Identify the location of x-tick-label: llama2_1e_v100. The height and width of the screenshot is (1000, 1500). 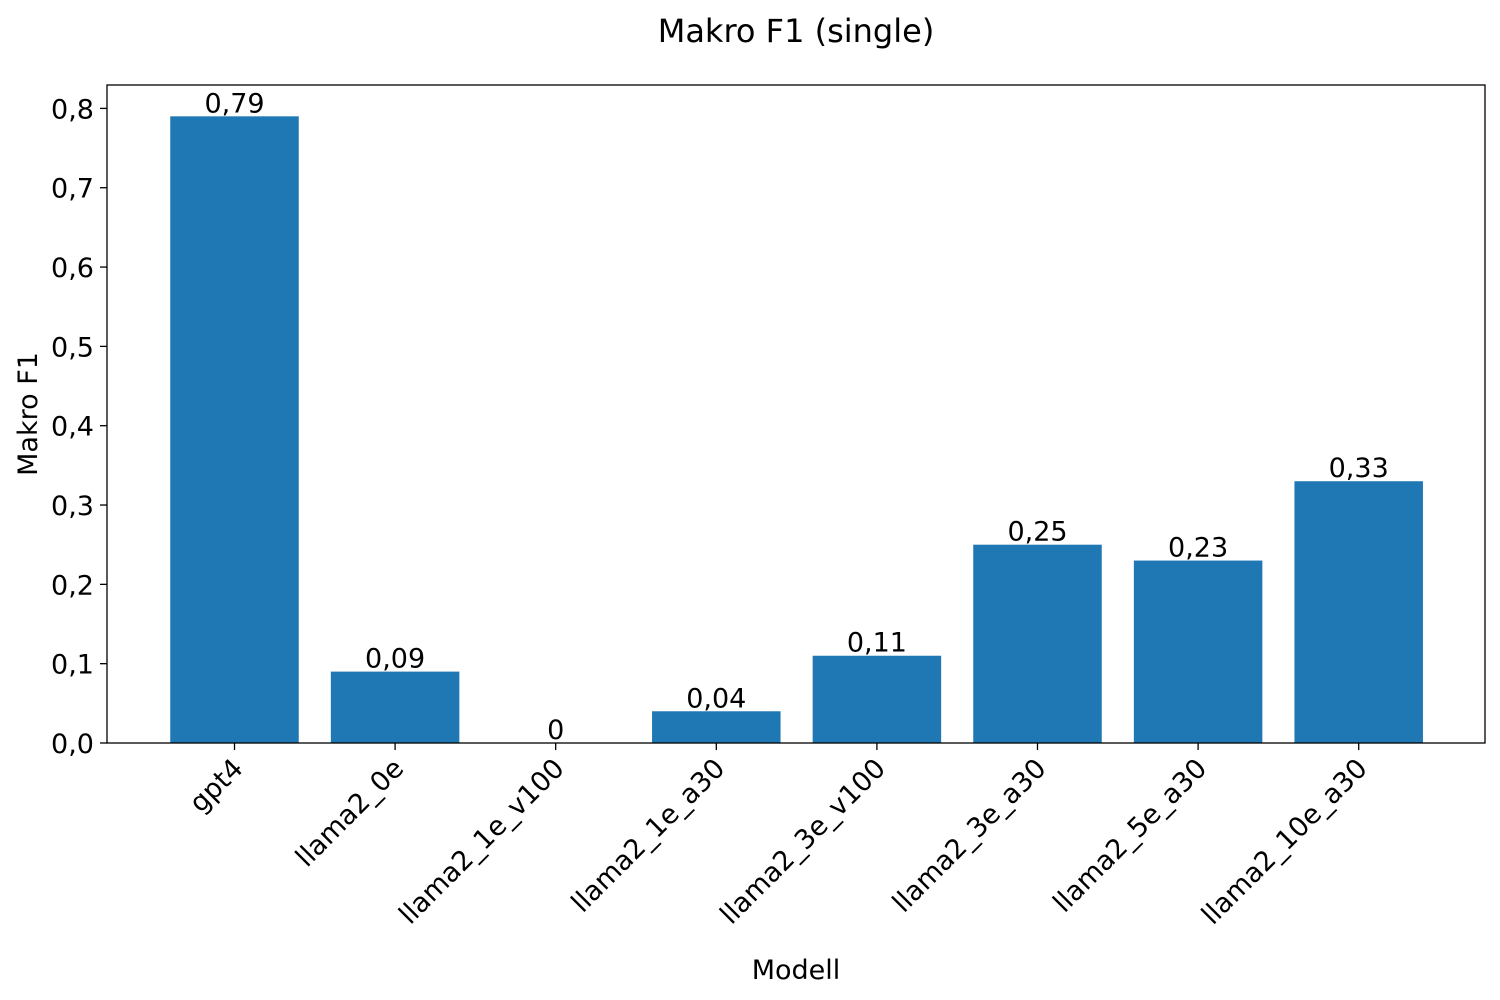
(481, 841).